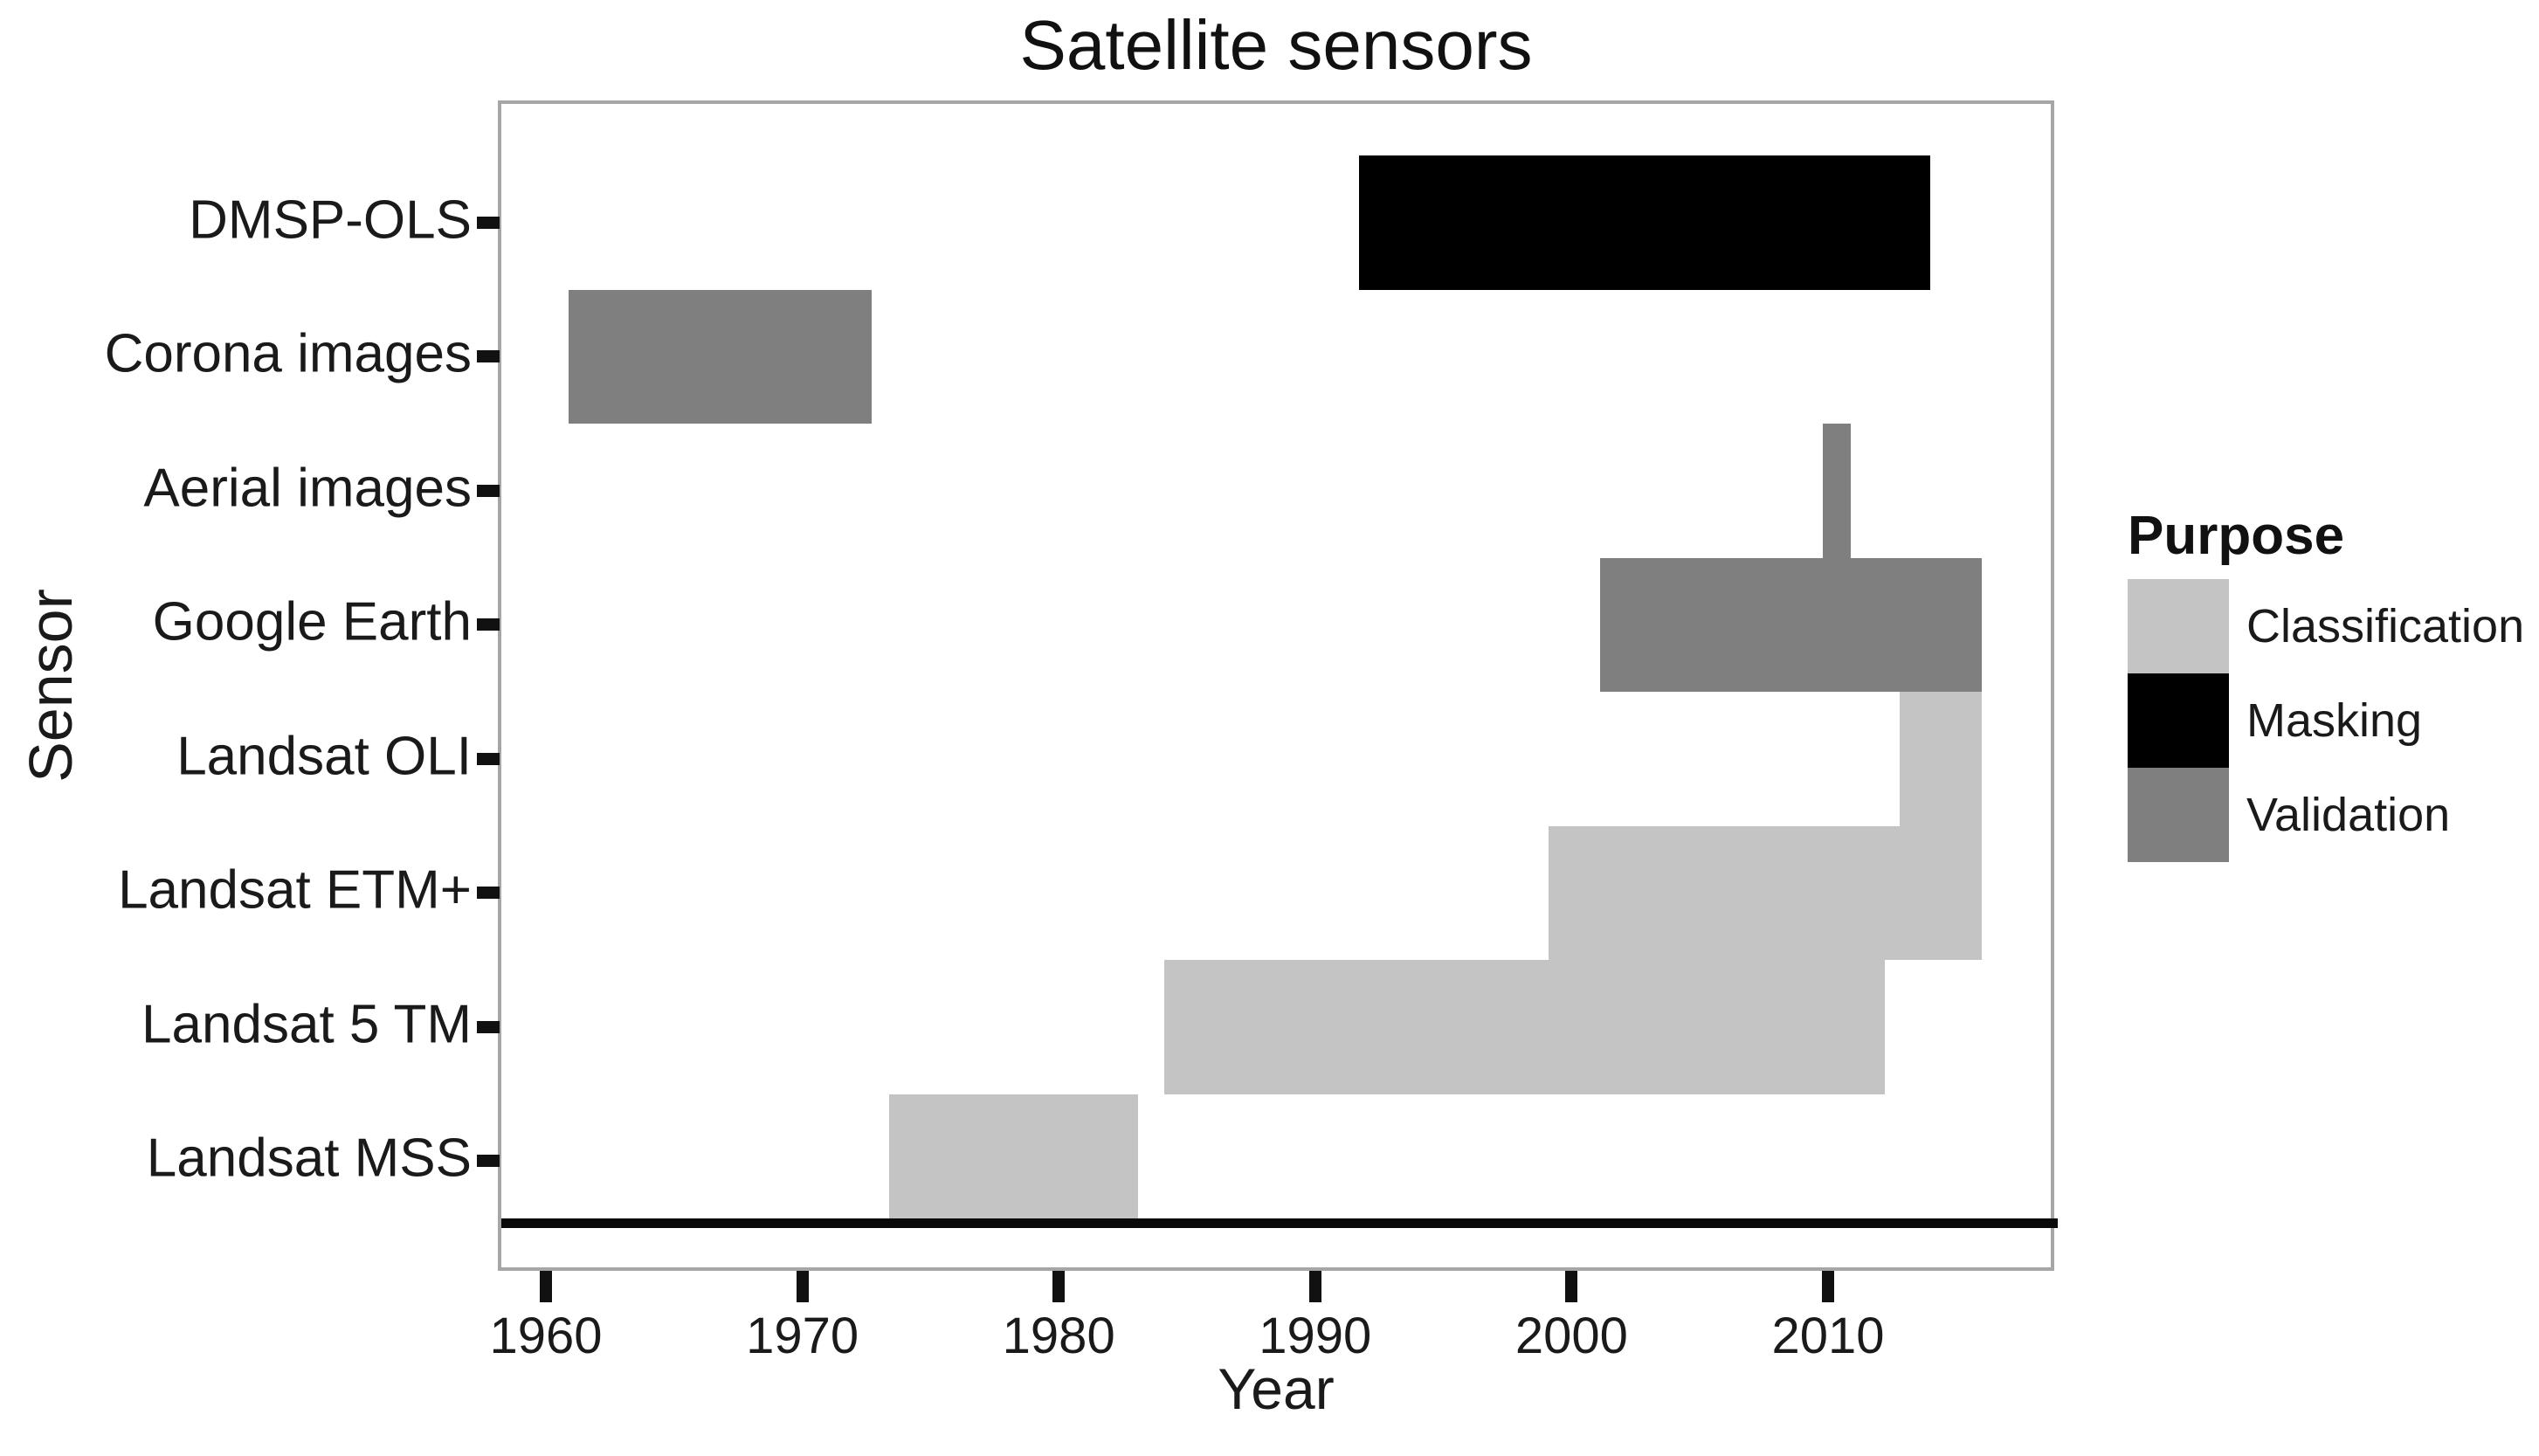 Image resolution: width=2539 pixels, height=1456 pixels. What do you see at coordinates (1276, 1388) in the screenshot?
I see `x-axis-title: Year` at bounding box center [1276, 1388].